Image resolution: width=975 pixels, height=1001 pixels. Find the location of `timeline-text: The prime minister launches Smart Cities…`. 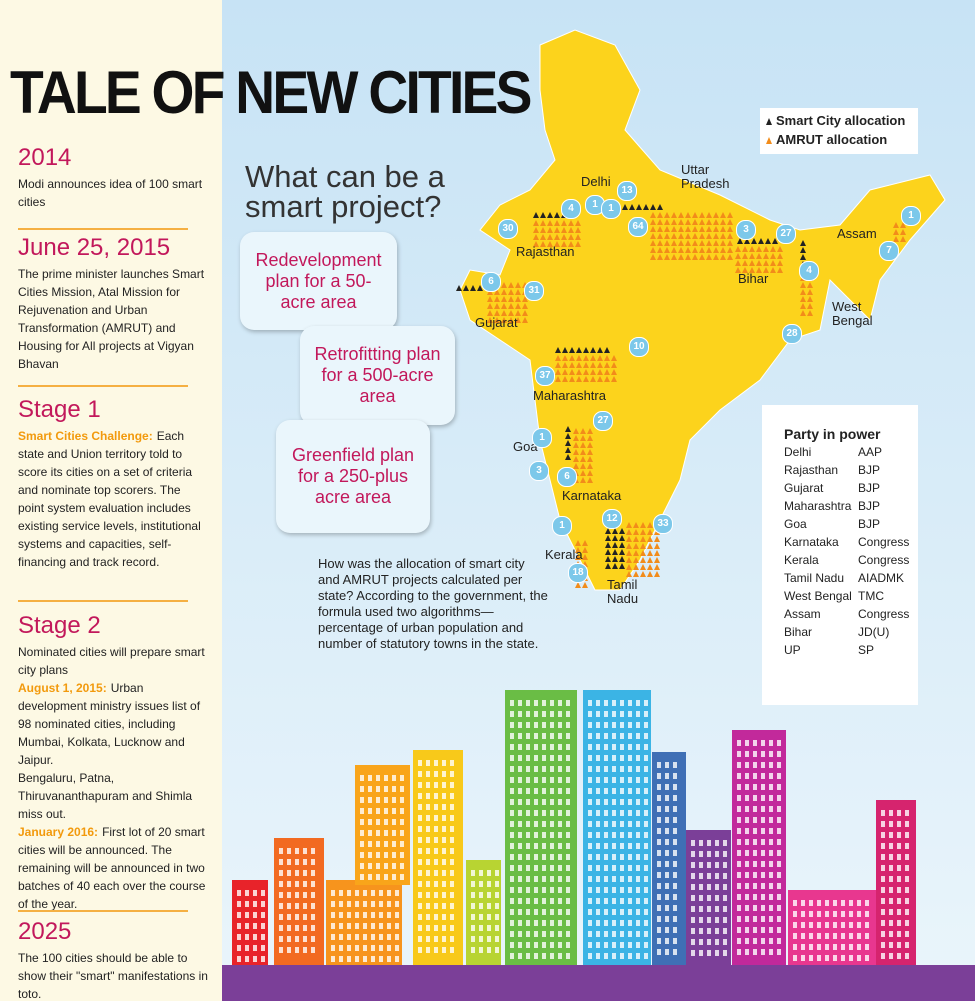

timeline-text: The prime minister launches Smart Cities… is located at coordinates (113, 319).